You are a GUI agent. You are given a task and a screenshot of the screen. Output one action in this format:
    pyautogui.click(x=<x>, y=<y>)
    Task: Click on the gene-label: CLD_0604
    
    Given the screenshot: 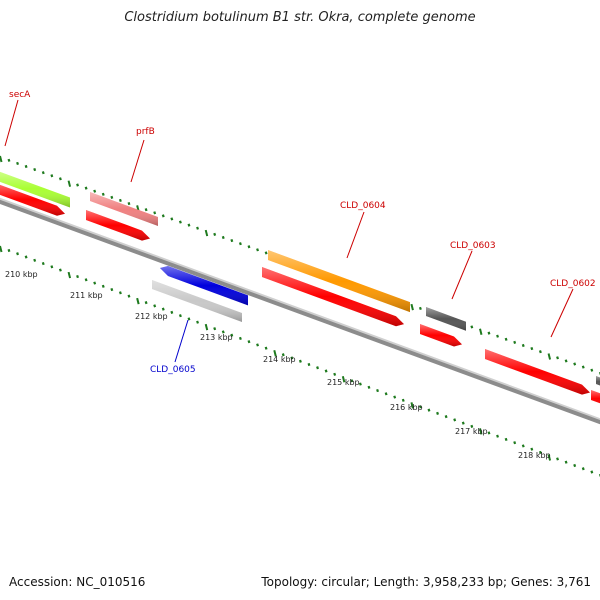 What is the action you would take?
    pyautogui.click(x=363, y=206)
    